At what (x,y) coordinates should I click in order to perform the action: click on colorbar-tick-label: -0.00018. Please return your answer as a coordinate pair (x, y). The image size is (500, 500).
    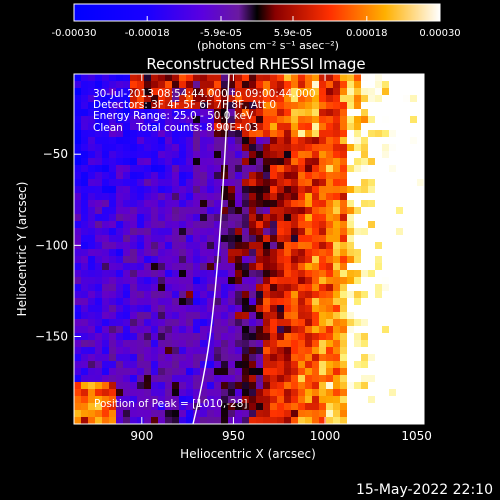
    Looking at the image, I should click on (147, 33).